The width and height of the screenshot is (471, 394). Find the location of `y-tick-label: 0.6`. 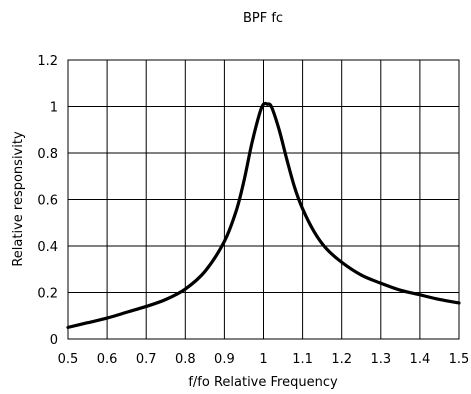

y-tick-label: 0.6 is located at coordinates (47, 201).